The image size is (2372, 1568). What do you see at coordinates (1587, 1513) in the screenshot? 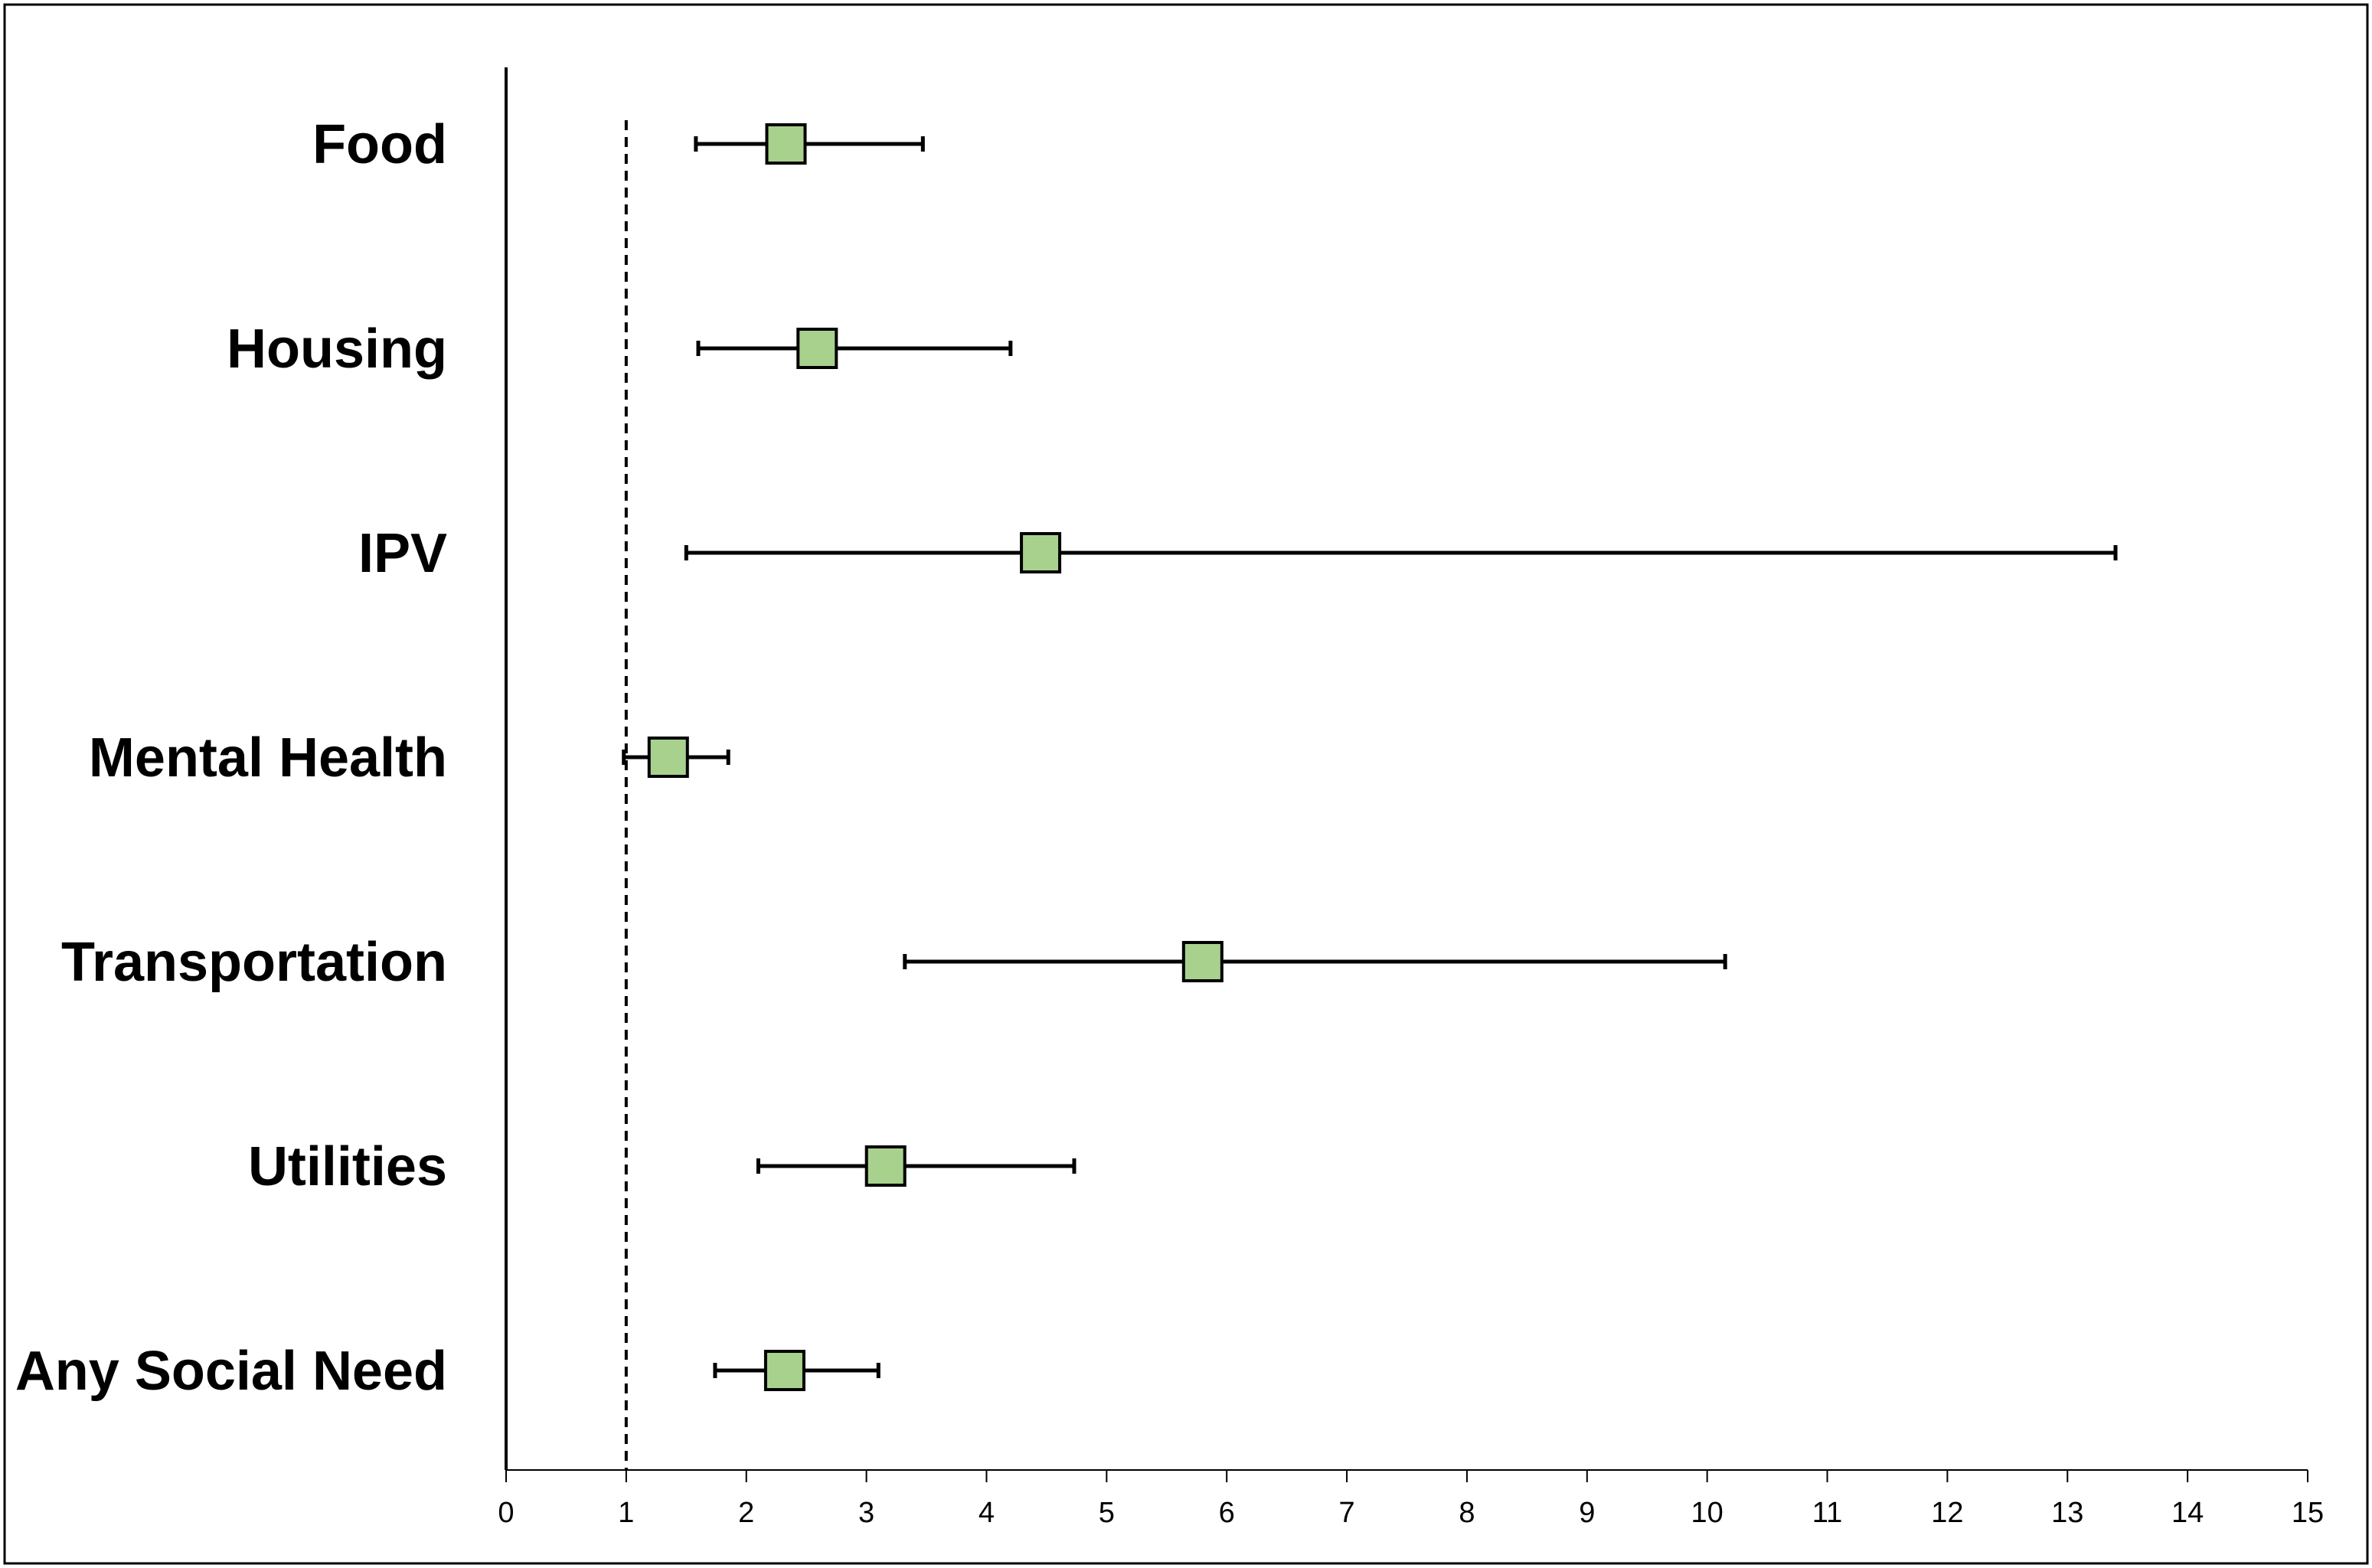
I see `x-tick-label: 9` at bounding box center [1587, 1513].